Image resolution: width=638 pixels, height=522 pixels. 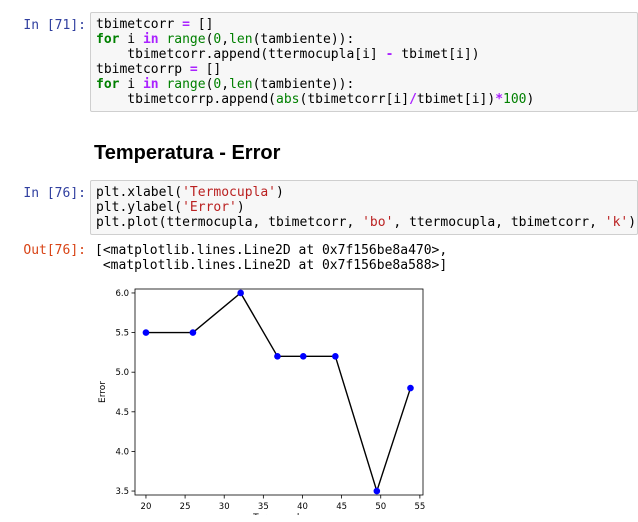 I want to click on code-token: 'bo', so click(x=378, y=222).